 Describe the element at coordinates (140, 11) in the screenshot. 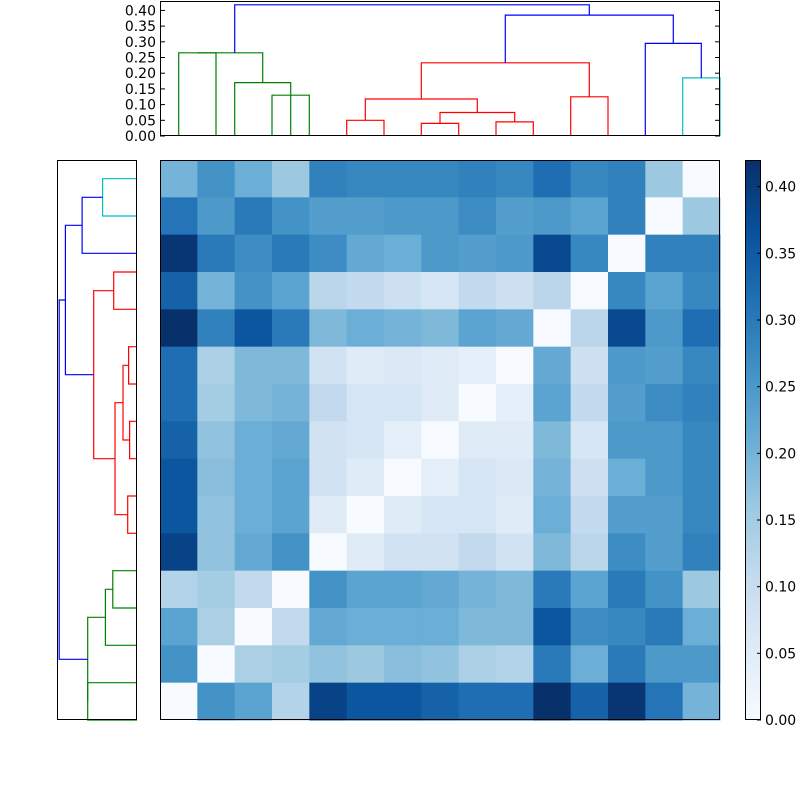

I see `top-dendrogram-tick-label: 0.40` at that location.